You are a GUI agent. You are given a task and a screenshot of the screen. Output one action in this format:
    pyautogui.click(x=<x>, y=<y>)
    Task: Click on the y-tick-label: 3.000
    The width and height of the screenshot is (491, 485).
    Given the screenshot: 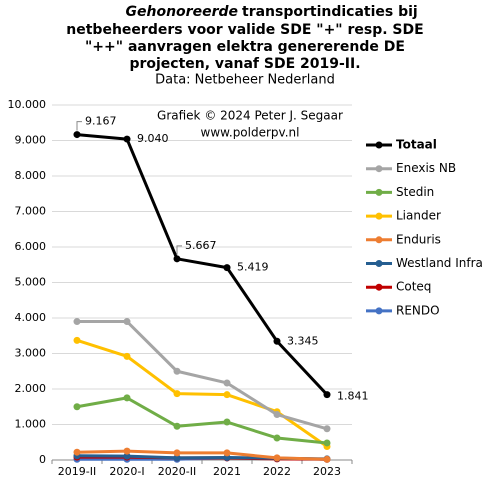 What is the action you would take?
    pyautogui.click(x=31, y=353)
    